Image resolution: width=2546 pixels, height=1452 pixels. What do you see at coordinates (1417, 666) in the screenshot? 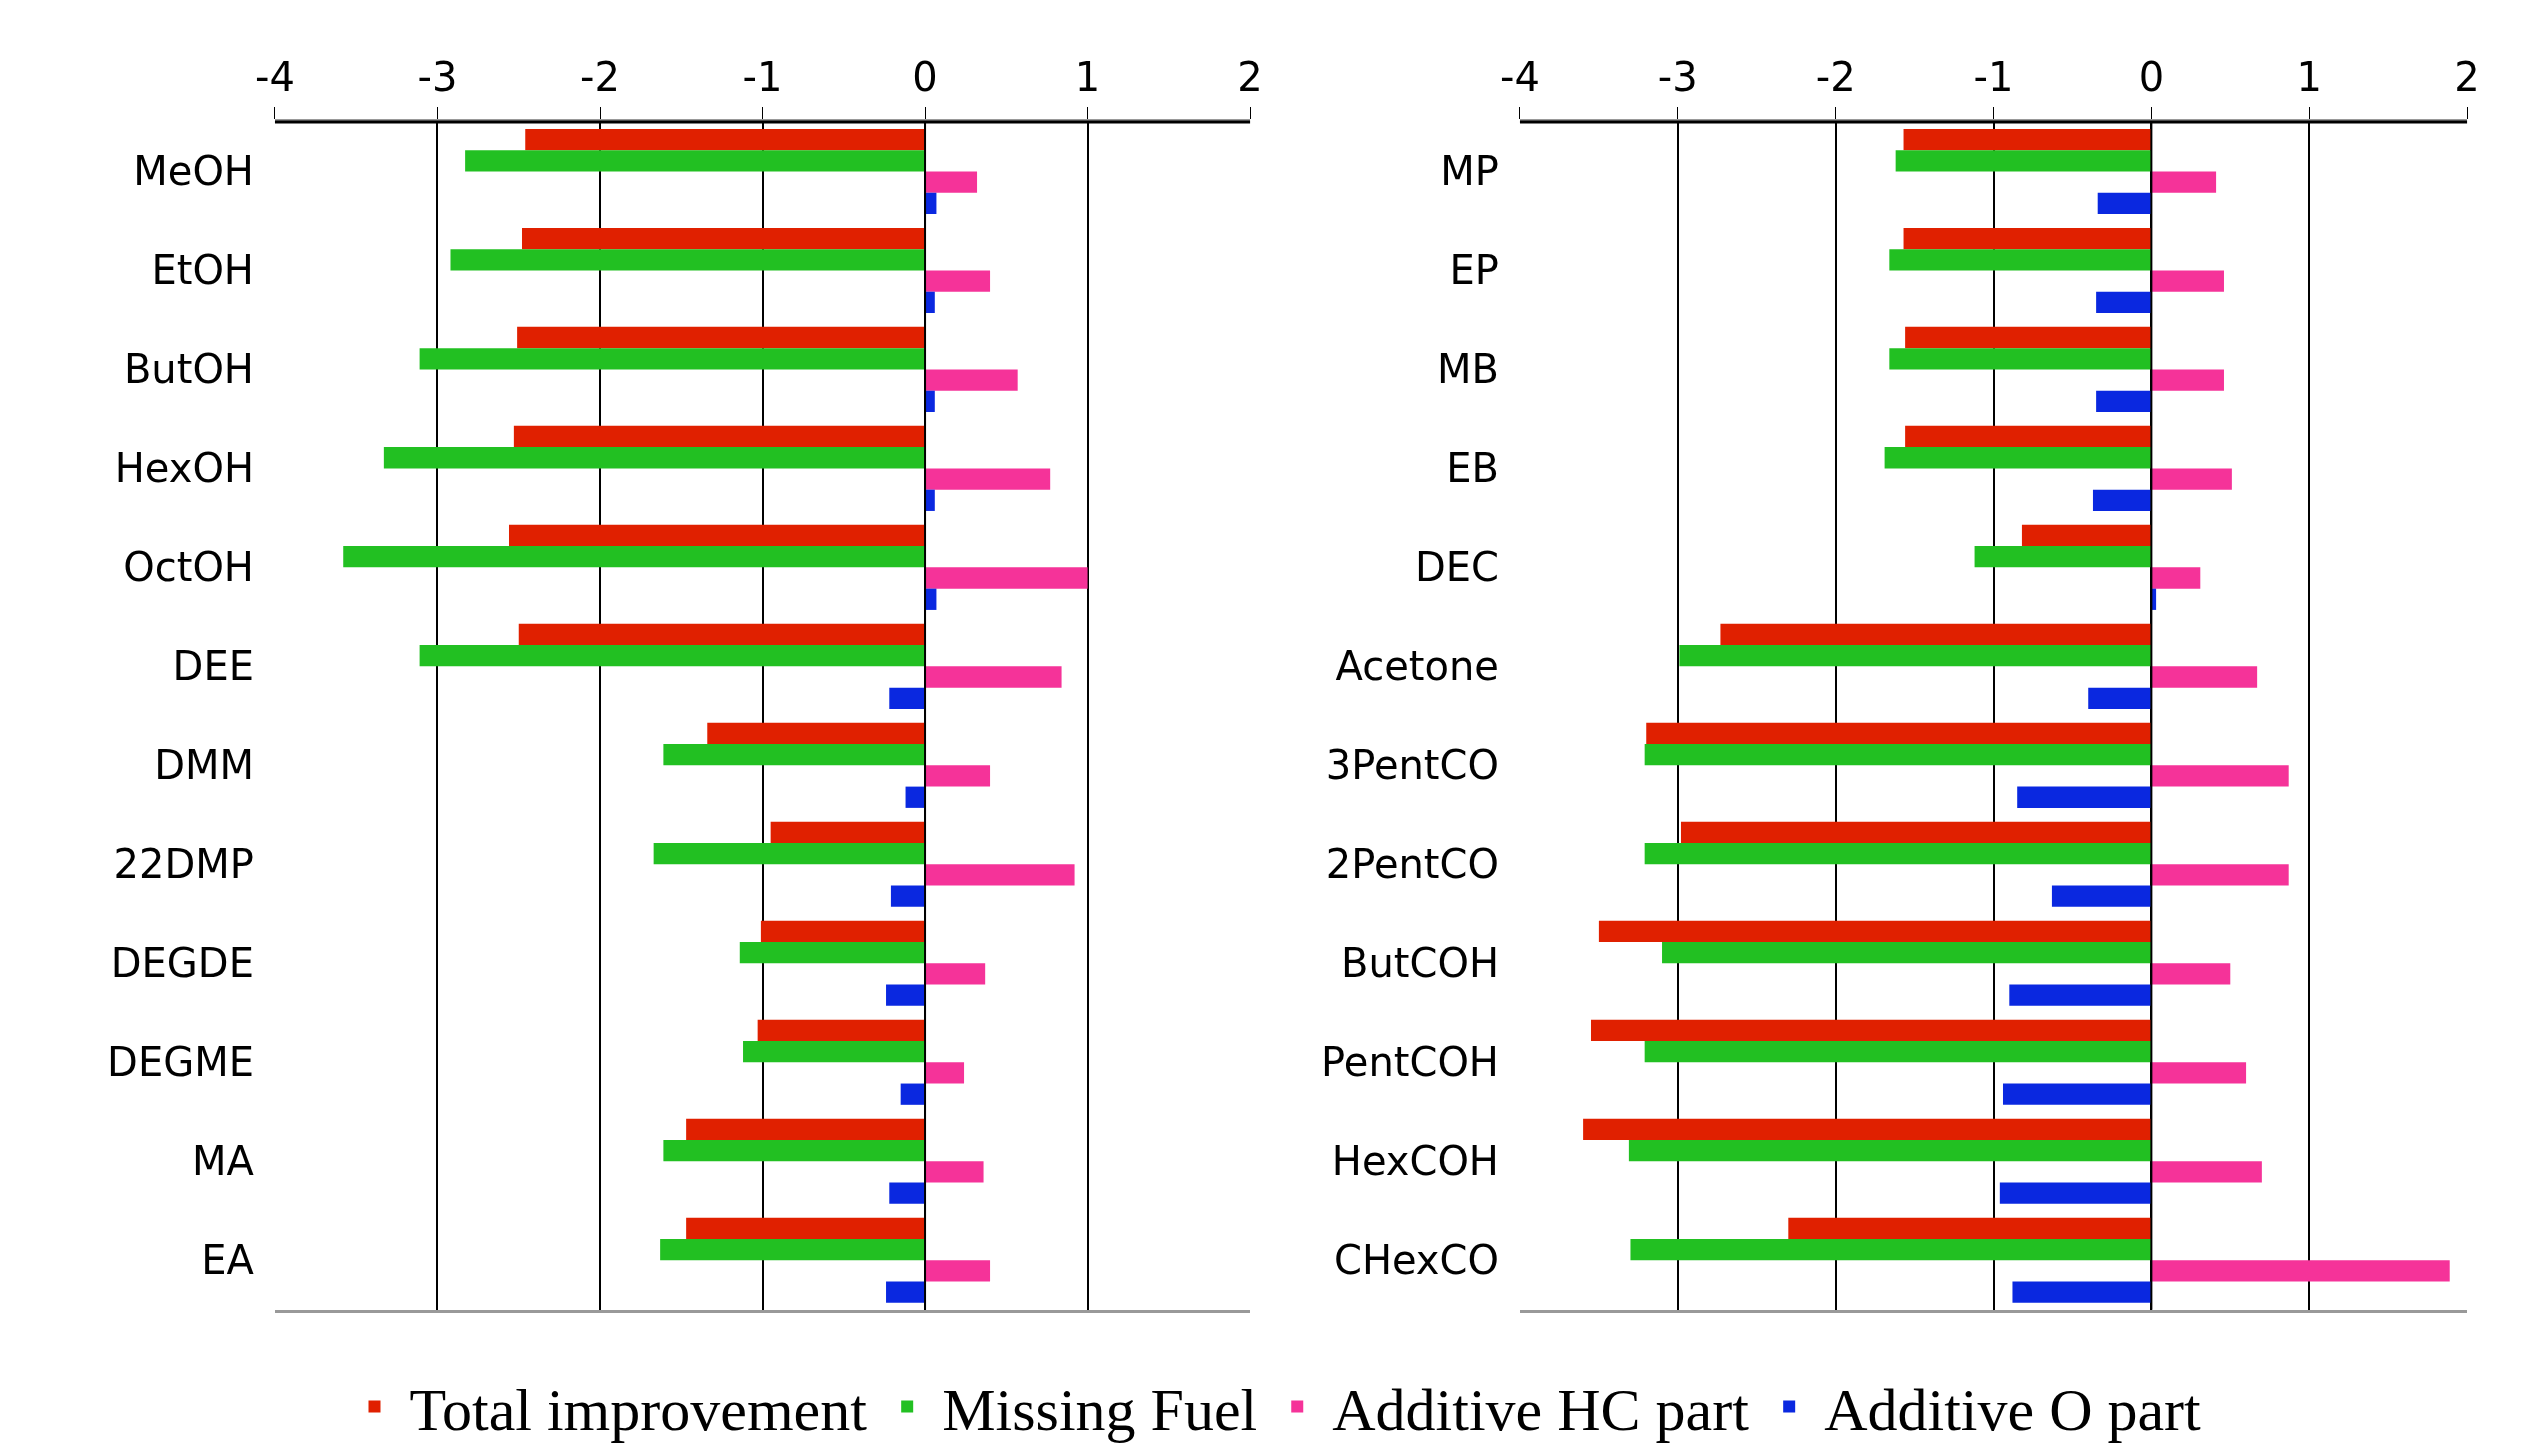
I see `y-tick-label: Acetone` at bounding box center [1417, 666].